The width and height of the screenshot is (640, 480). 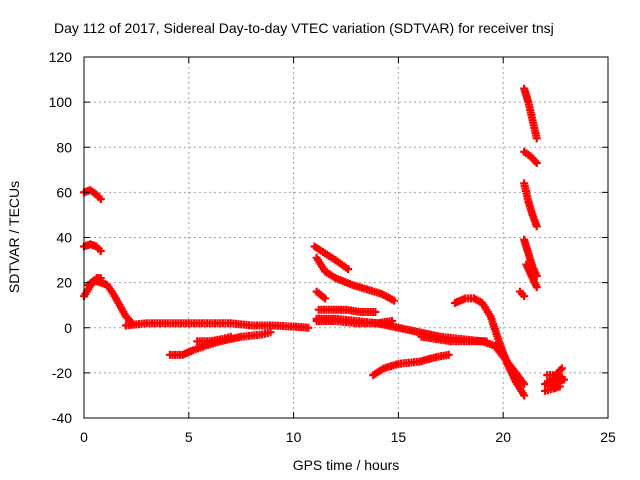 I want to click on x-tick-label: 25, so click(x=608, y=437).